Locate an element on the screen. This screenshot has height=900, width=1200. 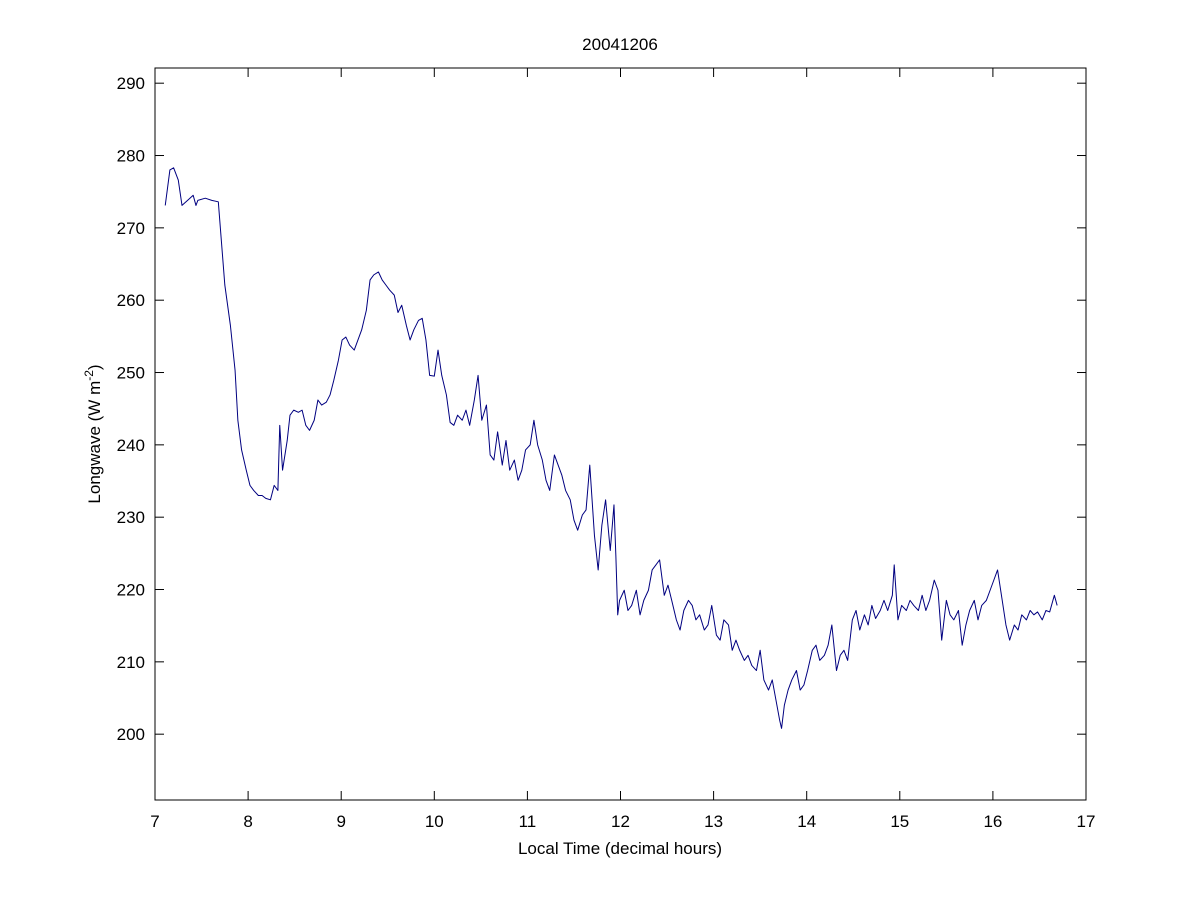
y-tick-label: 220 is located at coordinates (131, 590).